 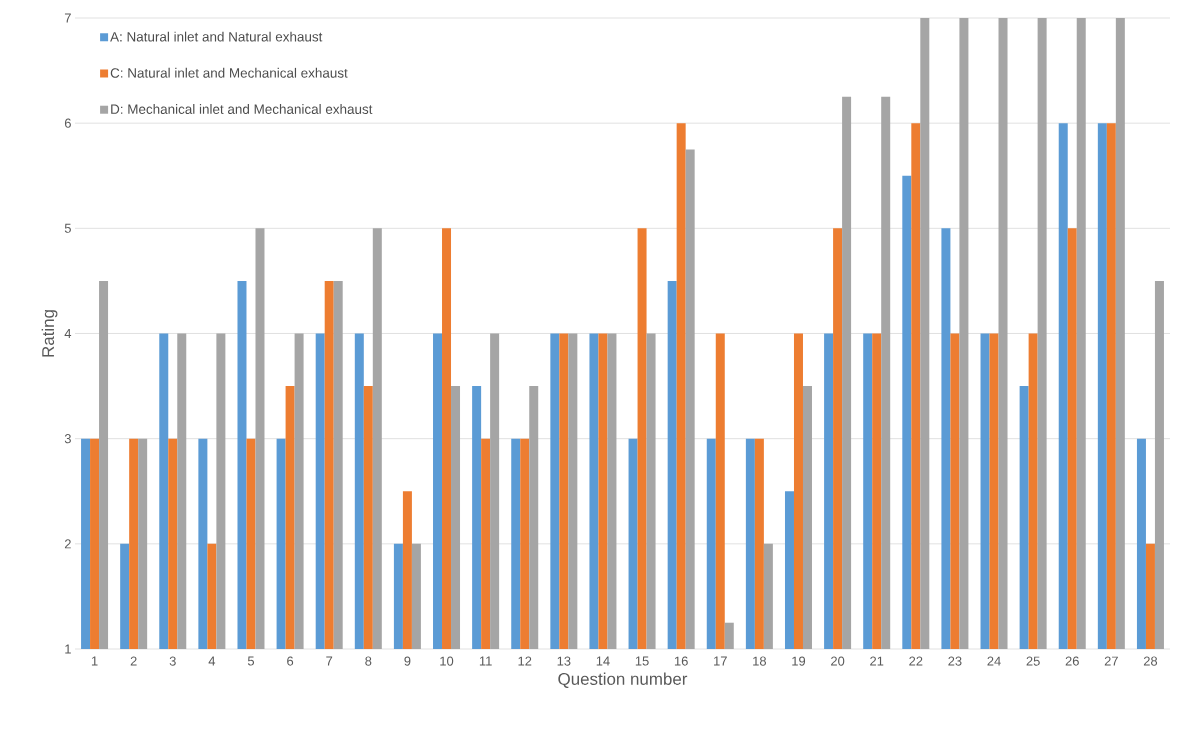 What do you see at coordinates (67, 228) in the screenshot?
I see `y-tick-label: 5` at bounding box center [67, 228].